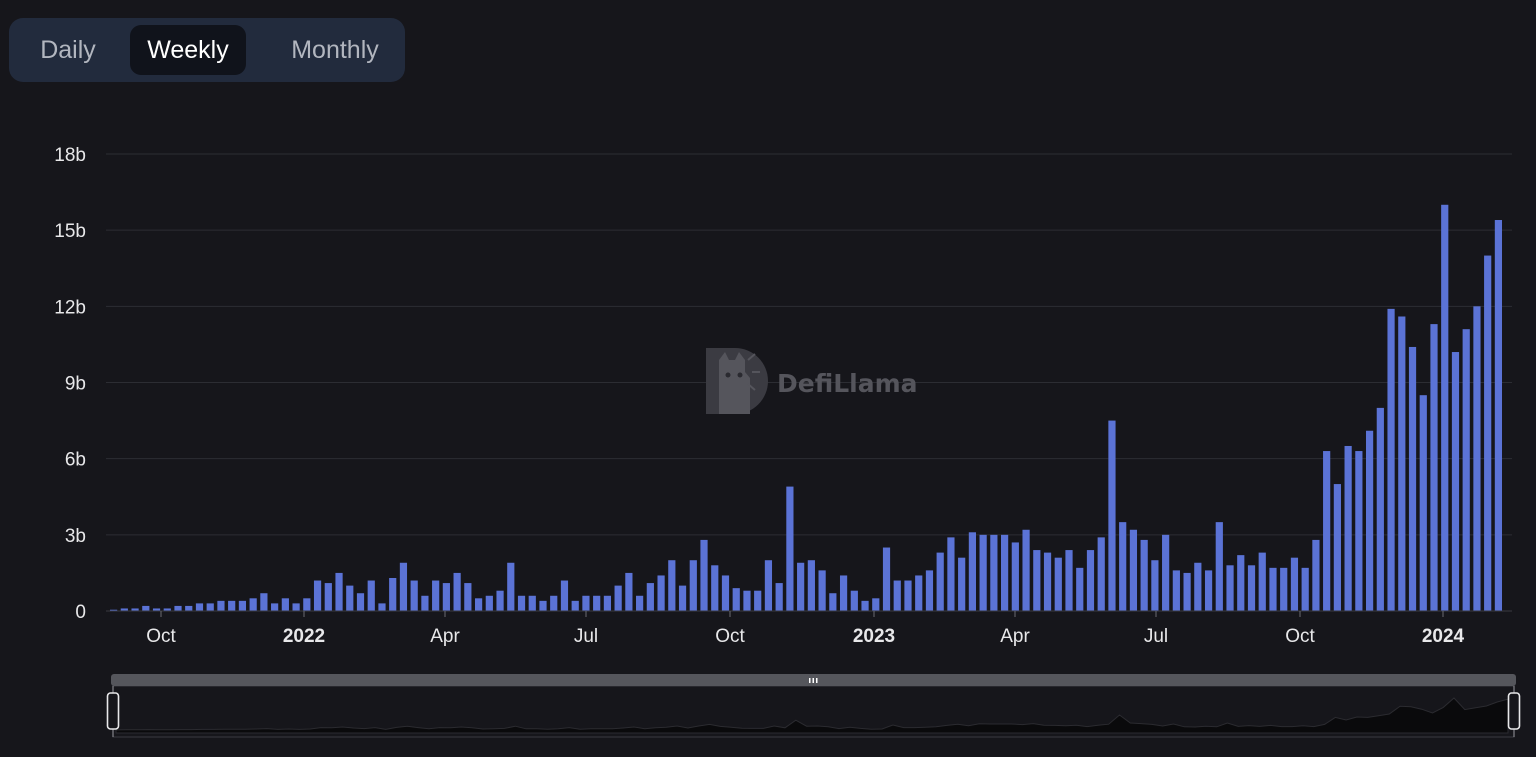  I want to click on zoom-navigator, so click(813, 706).